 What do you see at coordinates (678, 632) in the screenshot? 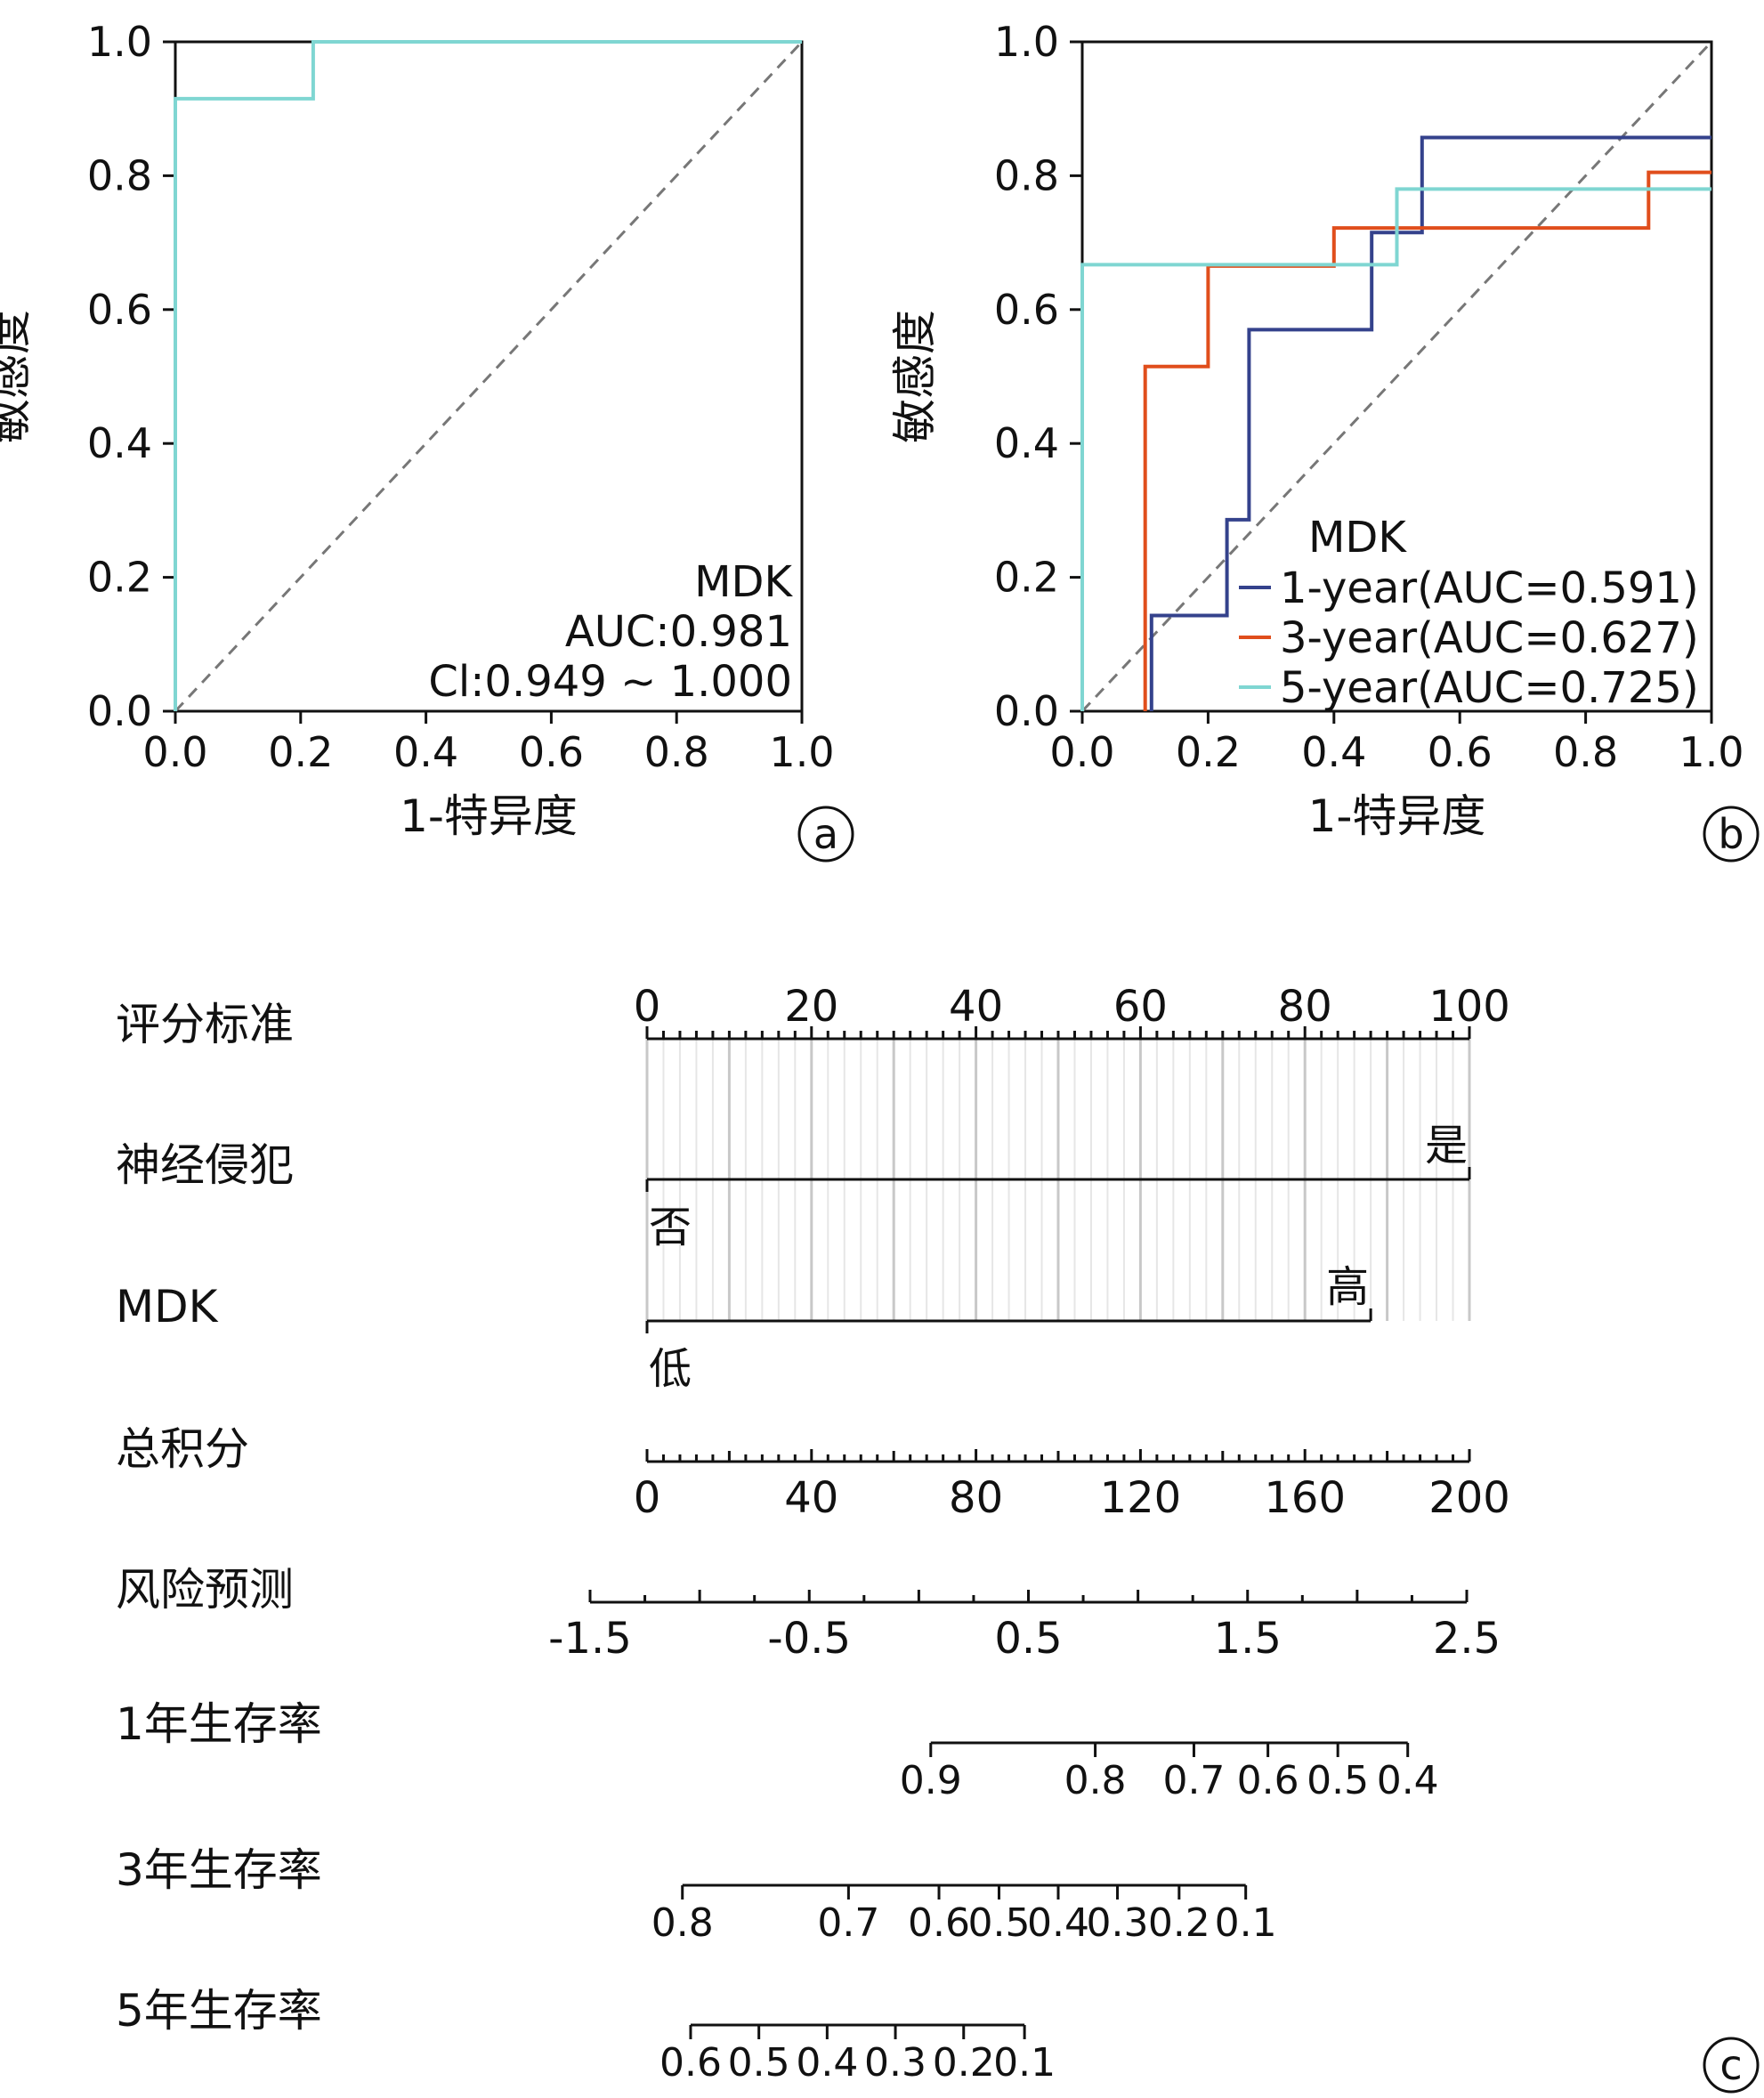
I see `auc-annotation-line: AUC:0.981` at bounding box center [678, 632].